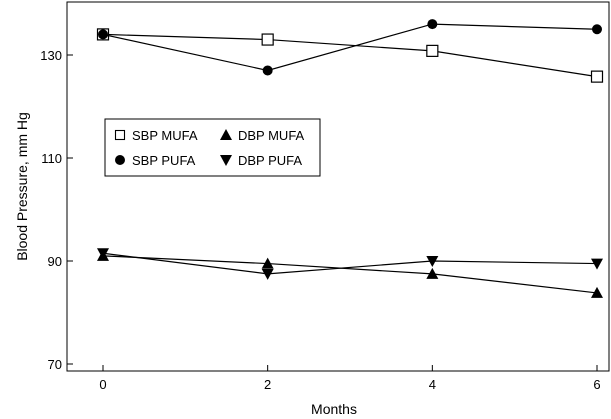 The height and width of the screenshot is (419, 611). I want to click on x-axis: 0 2 4 6, so click(350, 378).